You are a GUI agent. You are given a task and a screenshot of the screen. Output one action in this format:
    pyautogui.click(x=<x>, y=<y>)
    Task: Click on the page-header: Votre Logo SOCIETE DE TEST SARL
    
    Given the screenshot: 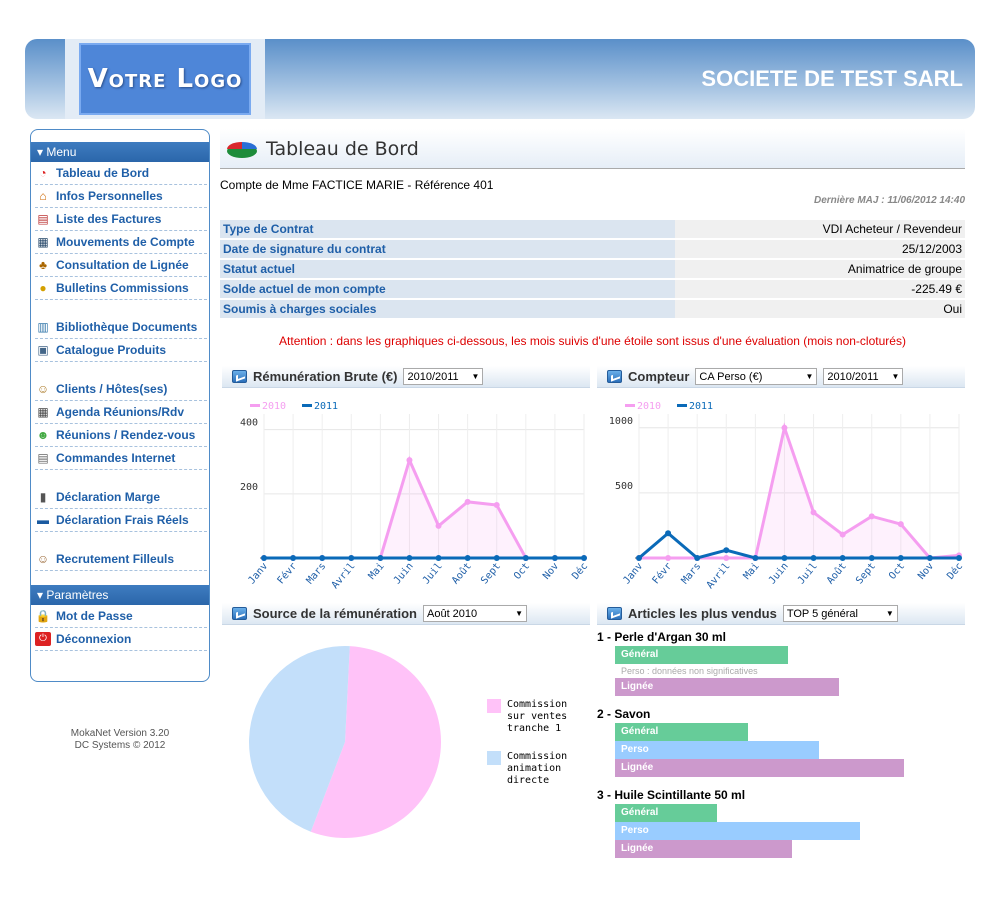 What is the action you would take?
    pyautogui.click(x=500, y=79)
    